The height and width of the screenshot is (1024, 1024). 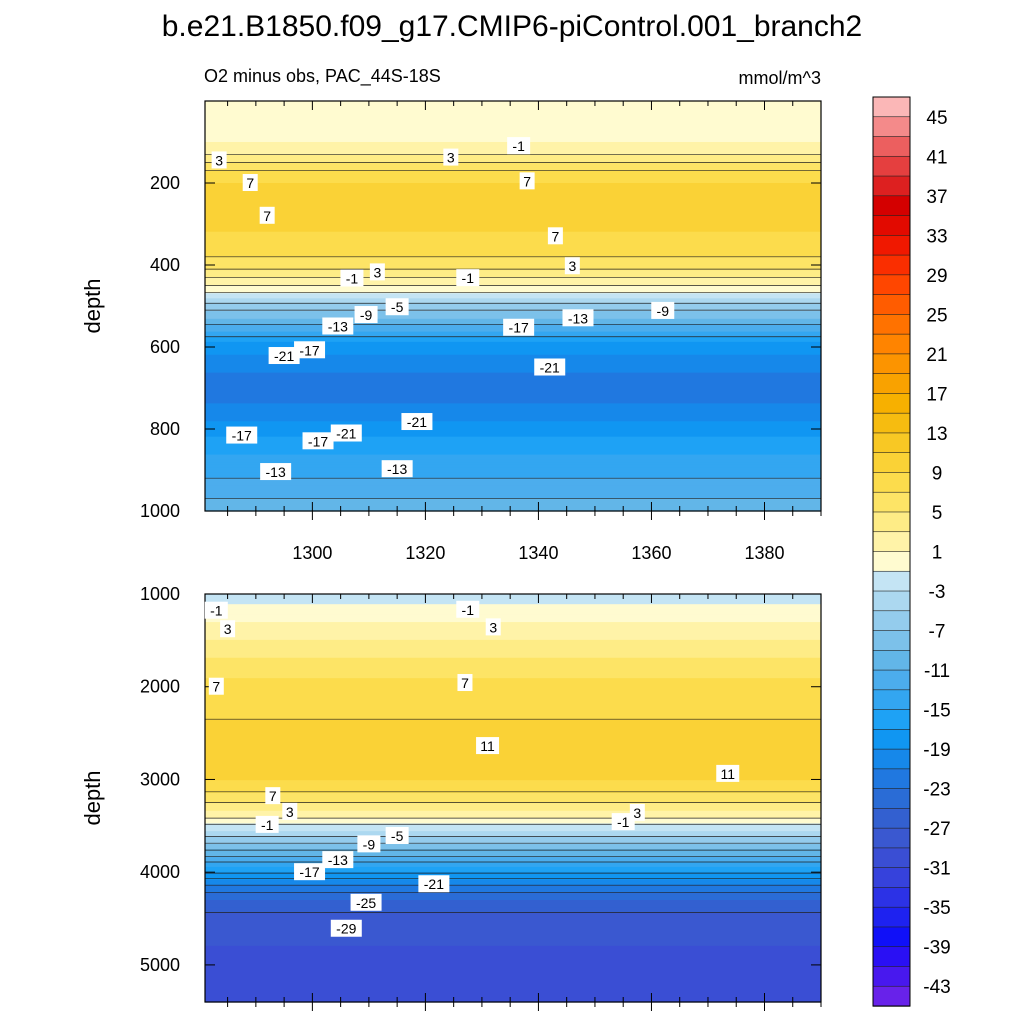 I want to click on y-tick-label: 4000, so click(x=160, y=872).